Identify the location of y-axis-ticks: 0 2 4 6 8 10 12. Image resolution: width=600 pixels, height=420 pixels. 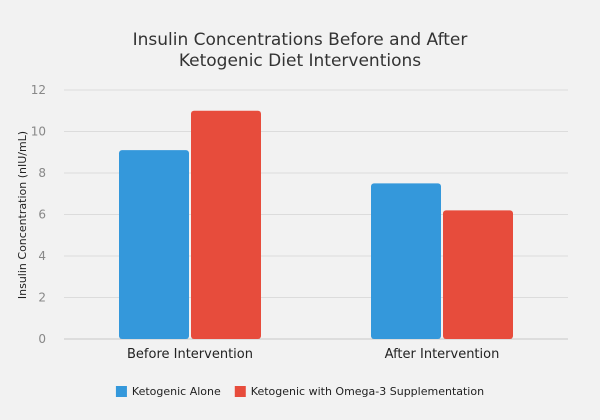
(38, 214).